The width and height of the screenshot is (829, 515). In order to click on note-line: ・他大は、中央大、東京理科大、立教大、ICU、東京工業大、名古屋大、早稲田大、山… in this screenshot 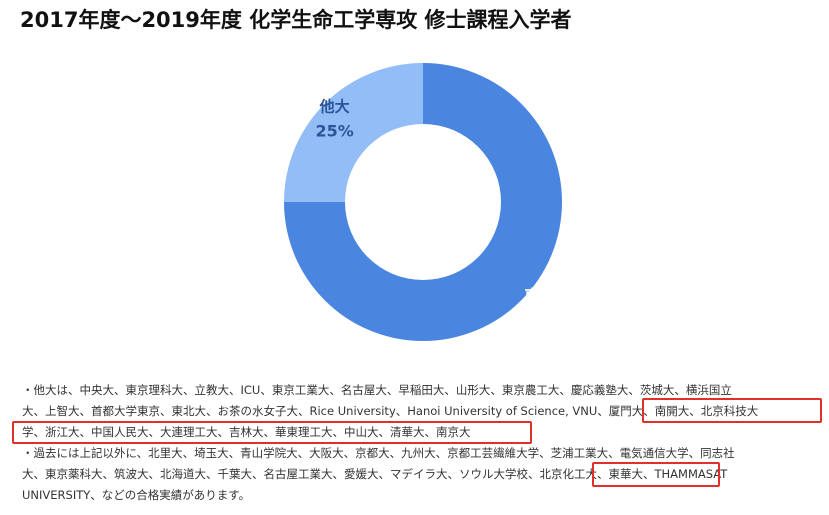, I will do `click(377, 390)`.